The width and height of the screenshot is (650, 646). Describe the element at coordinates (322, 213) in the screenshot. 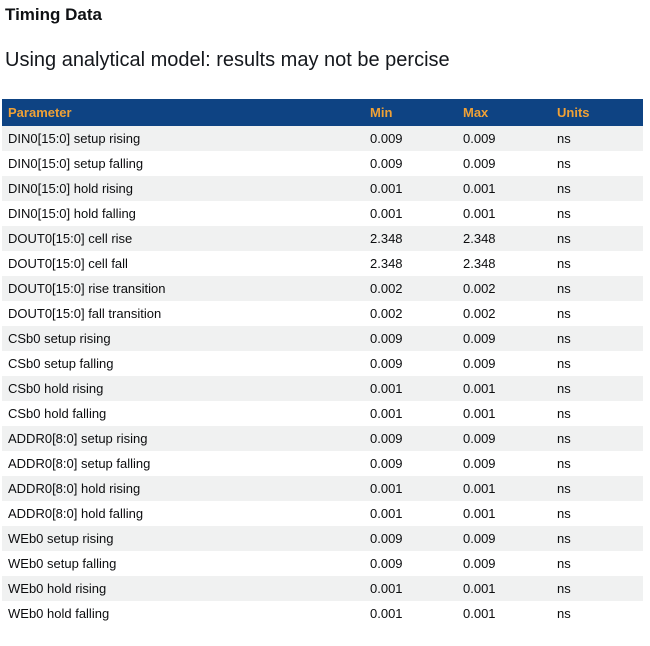

I see `table-row: DIN0[15:0] hold falling 0.001 0.001 ns` at that location.